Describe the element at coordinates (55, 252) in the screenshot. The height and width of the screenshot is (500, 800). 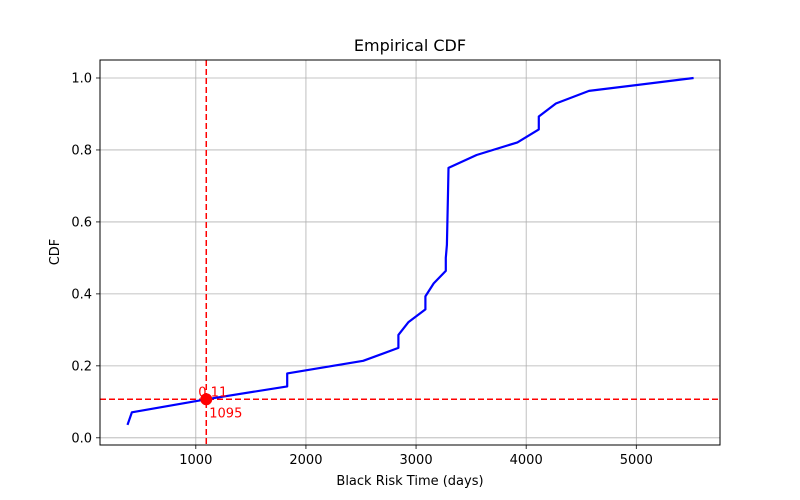
I see `y-axis-label: CDF` at that location.